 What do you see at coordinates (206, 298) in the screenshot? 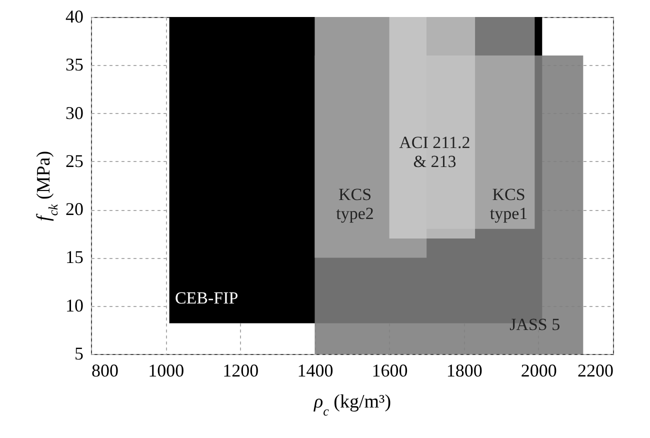
I see `series-label: CEB-FIP` at bounding box center [206, 298].